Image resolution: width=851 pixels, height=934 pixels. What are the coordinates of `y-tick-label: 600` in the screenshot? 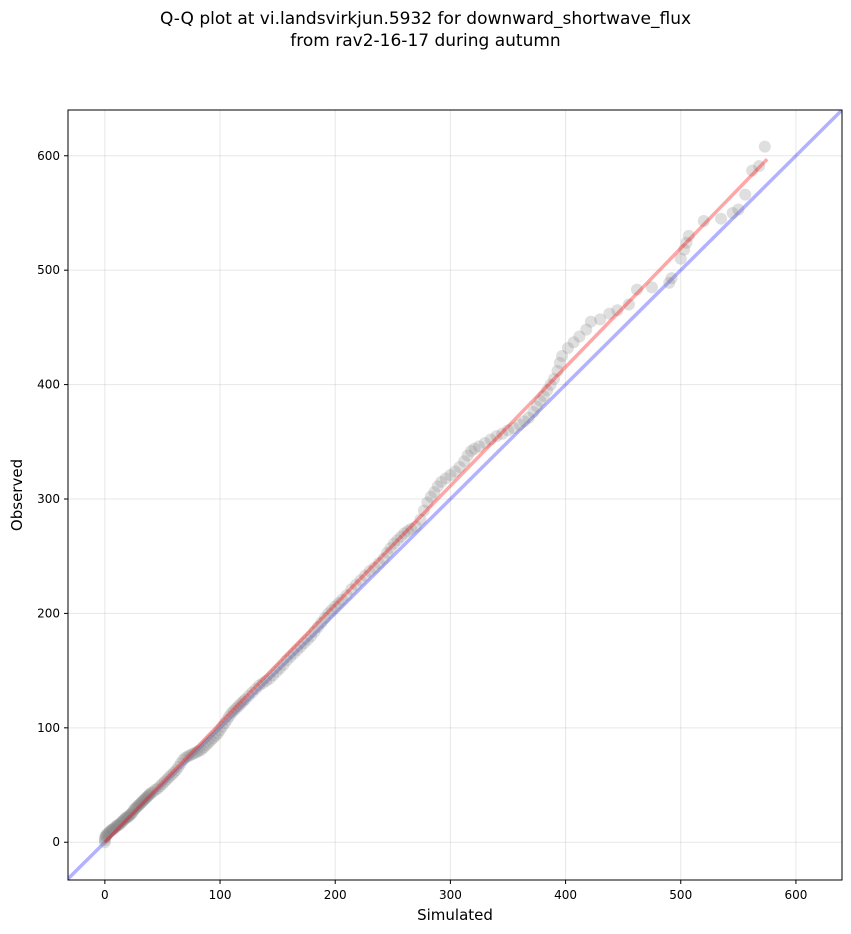 It's located at (48, 156).